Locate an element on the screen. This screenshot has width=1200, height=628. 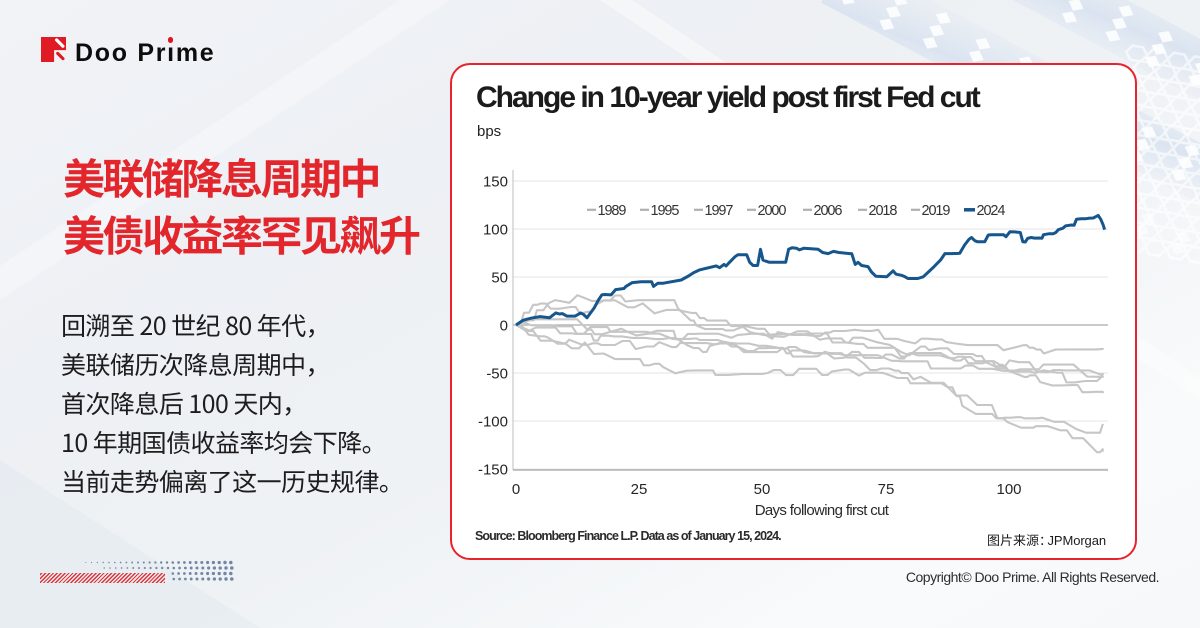
svg-text: -100 is located at coordinates (493, 422).